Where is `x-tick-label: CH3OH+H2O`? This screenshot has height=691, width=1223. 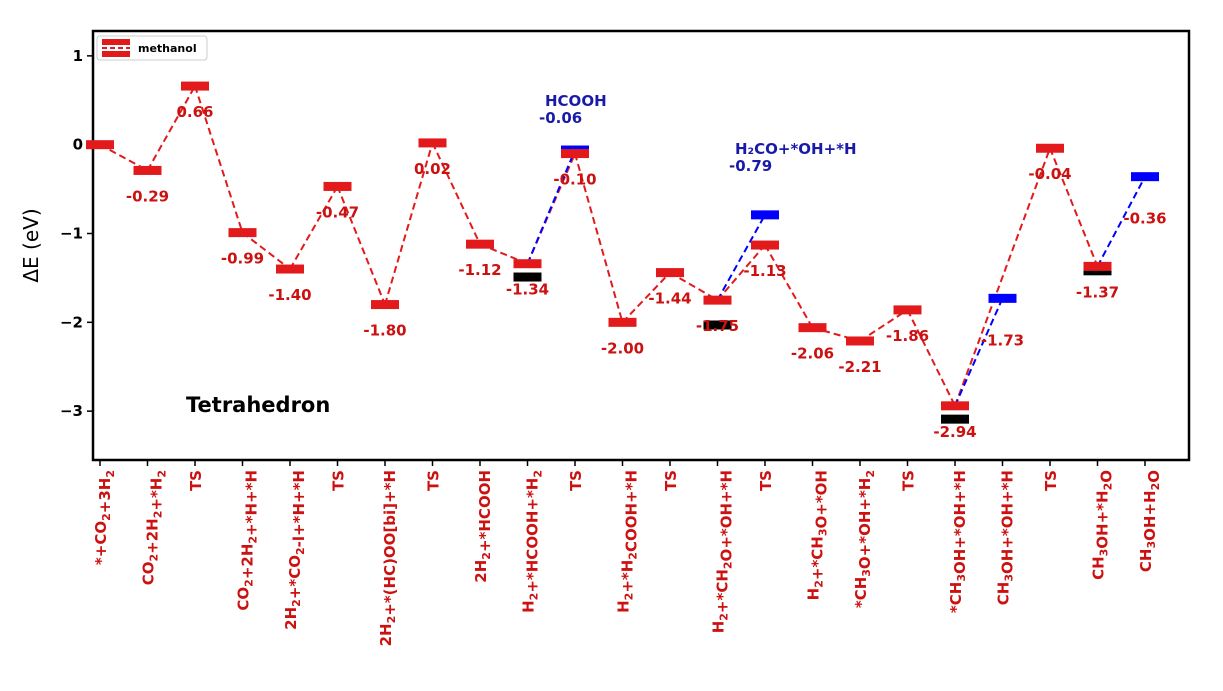
x-tick-label: CH3OH+H2O is located at coordinates (1150, 521).